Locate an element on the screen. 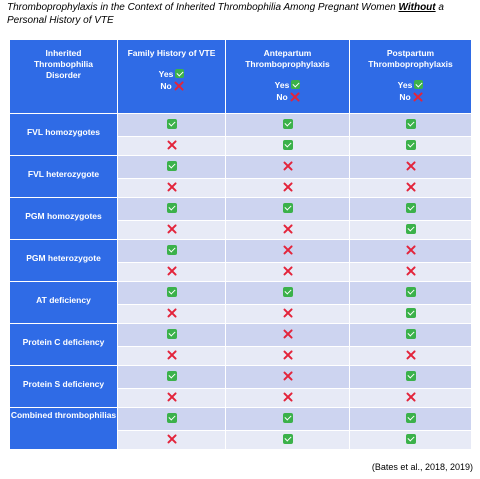  table-row: PGM homozygotes is located at coordinates (240, 218).